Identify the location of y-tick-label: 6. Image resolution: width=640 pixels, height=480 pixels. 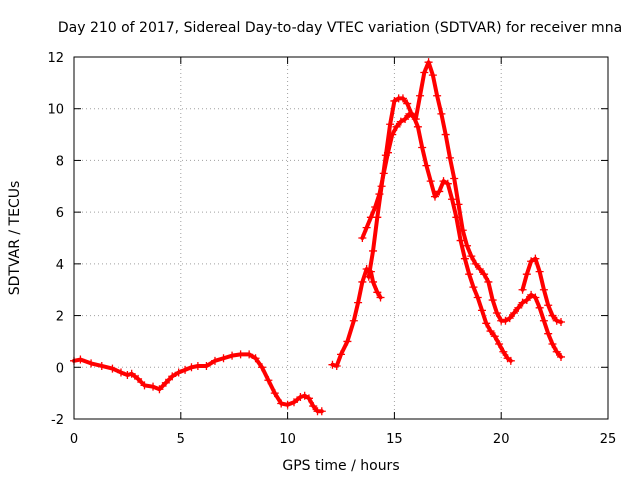
(60, 213).